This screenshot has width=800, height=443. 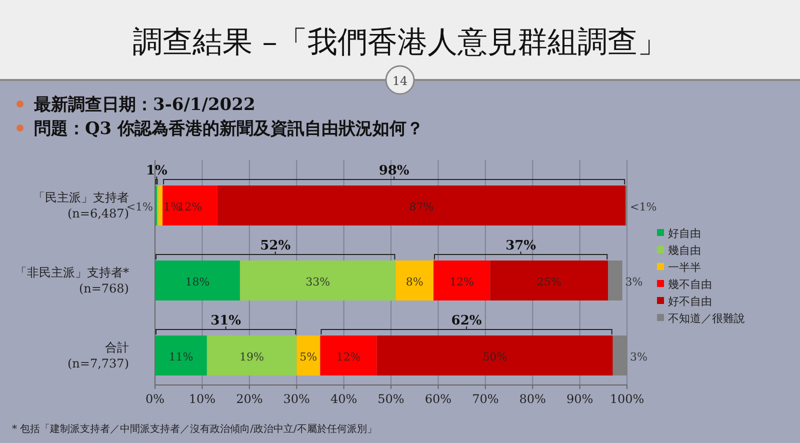 What do you see at coordinates (485, 399) in the screenshot?
I see `x-tick-label: 70%` at bounding box center [485, 399].